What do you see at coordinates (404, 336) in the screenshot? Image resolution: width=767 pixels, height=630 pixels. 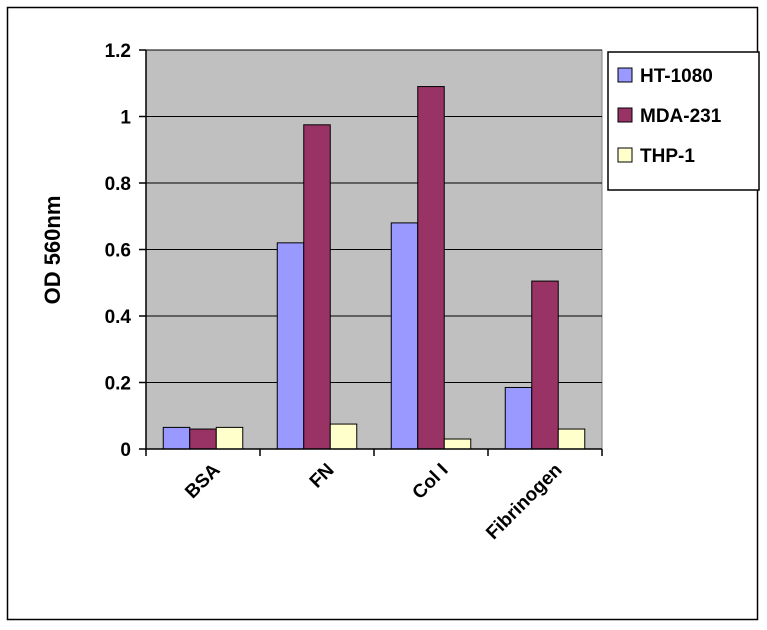 I see `bar-ht-1080-col-i` at bounding box center [404, 336].